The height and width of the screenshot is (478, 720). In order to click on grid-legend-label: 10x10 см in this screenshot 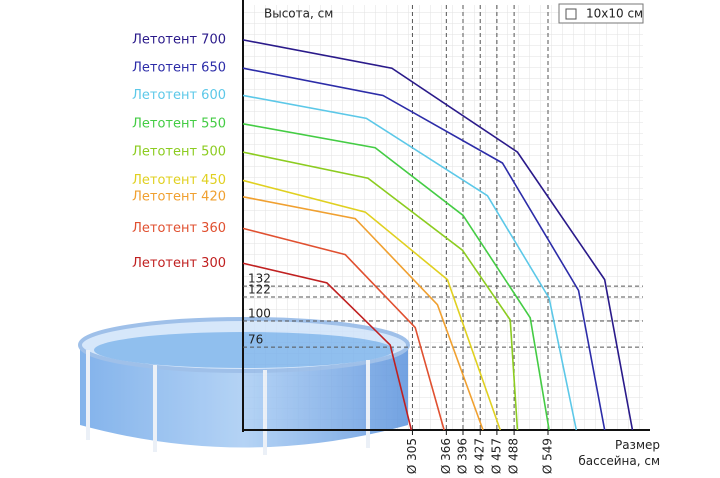, I will do `click(614, 14)`.